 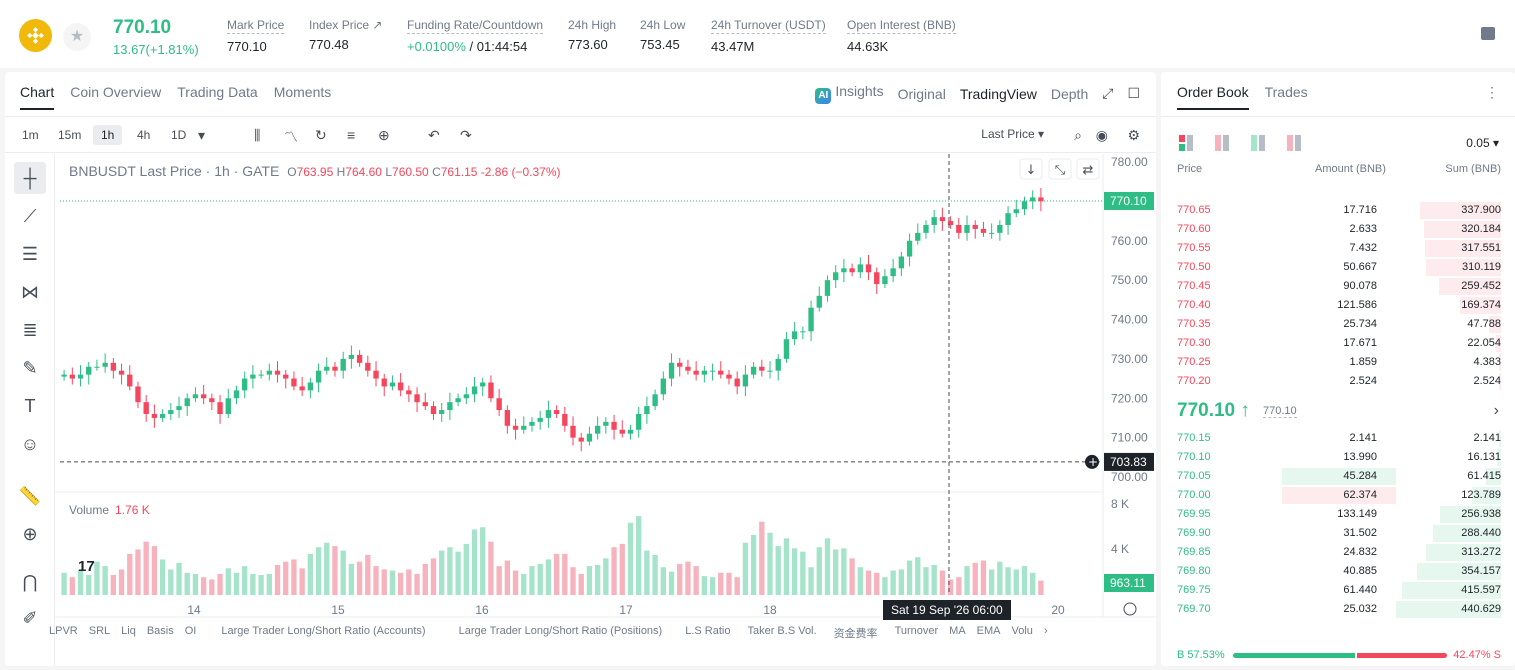 I want to click on redo-icon: ↷, so click(x=466, y=135).